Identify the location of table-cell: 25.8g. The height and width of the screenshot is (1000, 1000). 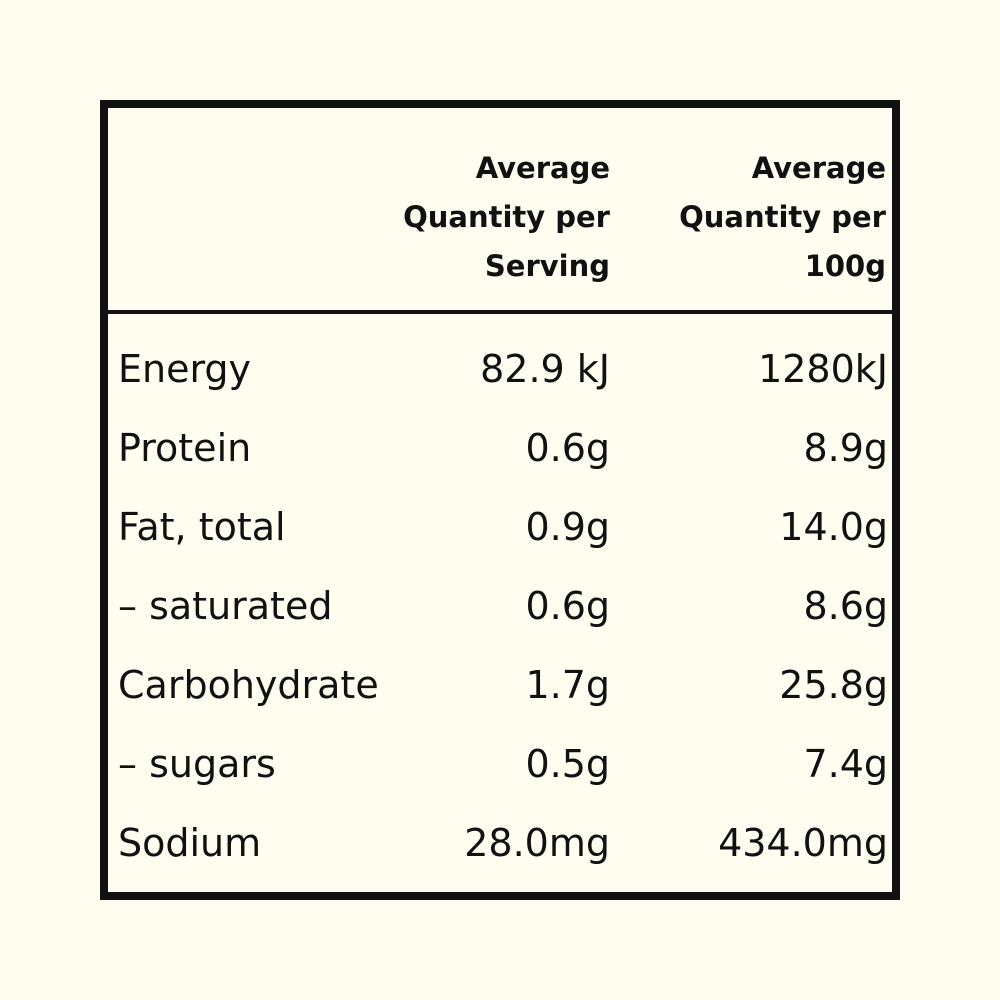
(833, 685).